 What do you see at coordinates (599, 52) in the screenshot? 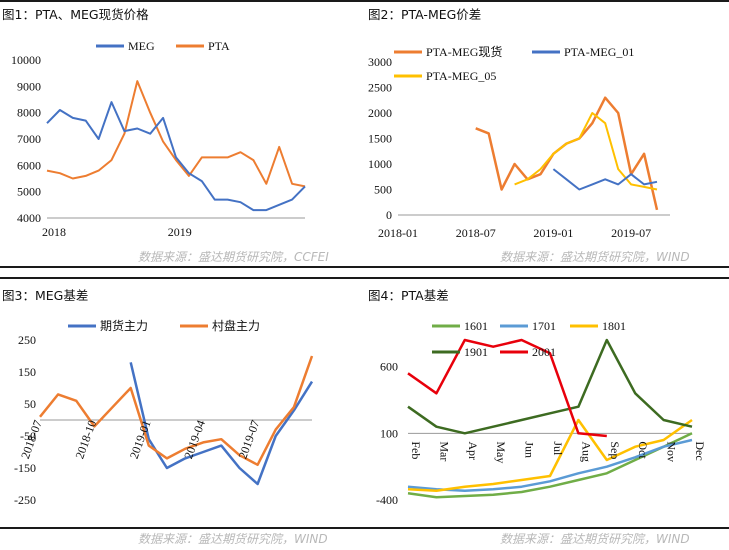
I see `c2-legend-01-label: PTA-MEG_01` at bounding box center [599, 52].